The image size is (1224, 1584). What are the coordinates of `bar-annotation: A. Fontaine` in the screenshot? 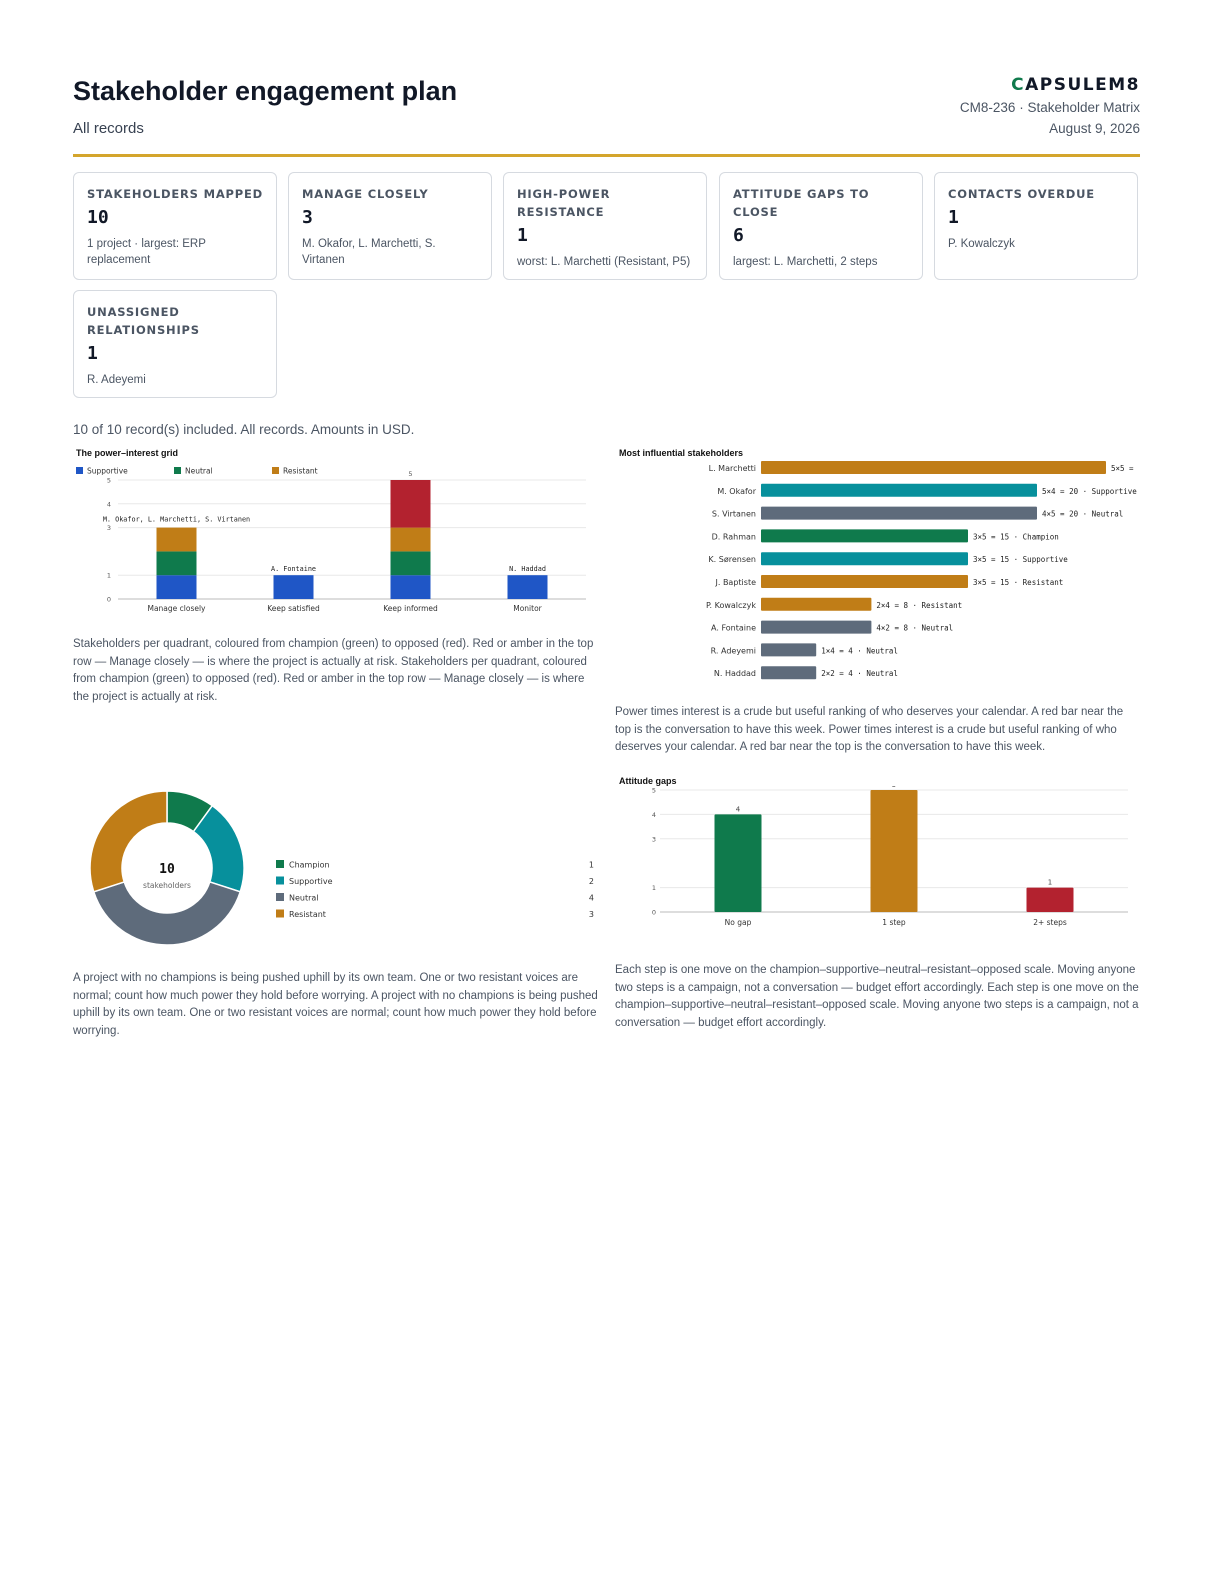 It's located at (293, 569).